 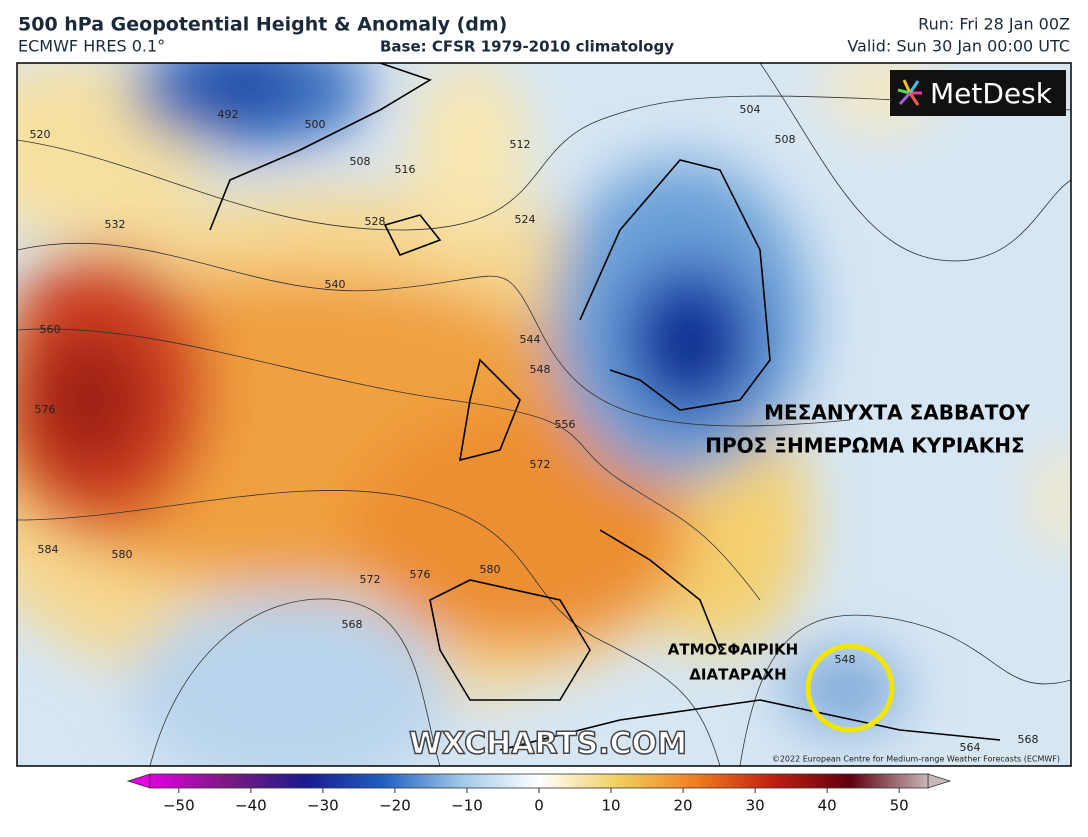 What do you see at coordinates (40, 134) in the screenshot?
I see `contour-label: 520` at bounding box center [40, 134].